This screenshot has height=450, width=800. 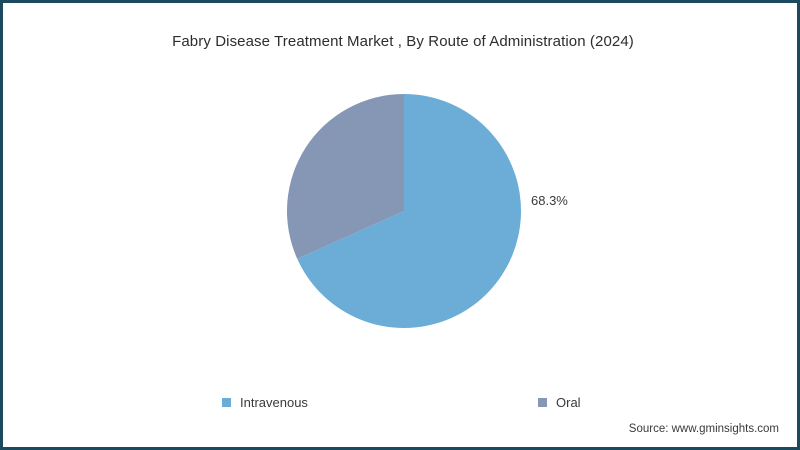 I want to click on source-attribution: Source: www.gminsights.com, so click(x=703, y=429).